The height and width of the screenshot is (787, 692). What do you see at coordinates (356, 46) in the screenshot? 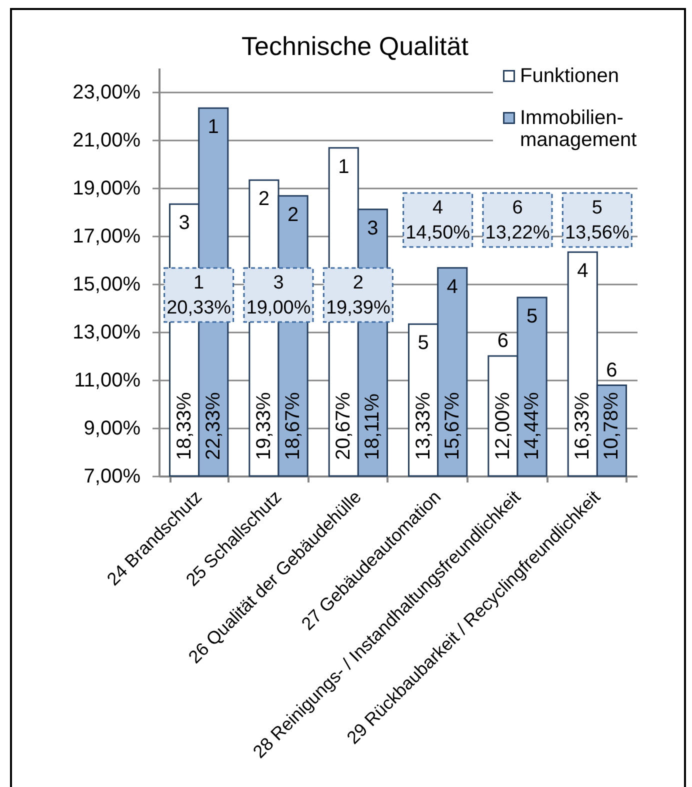
I see `chart-title: Technische Qualität` at bounding box center [356, 46].